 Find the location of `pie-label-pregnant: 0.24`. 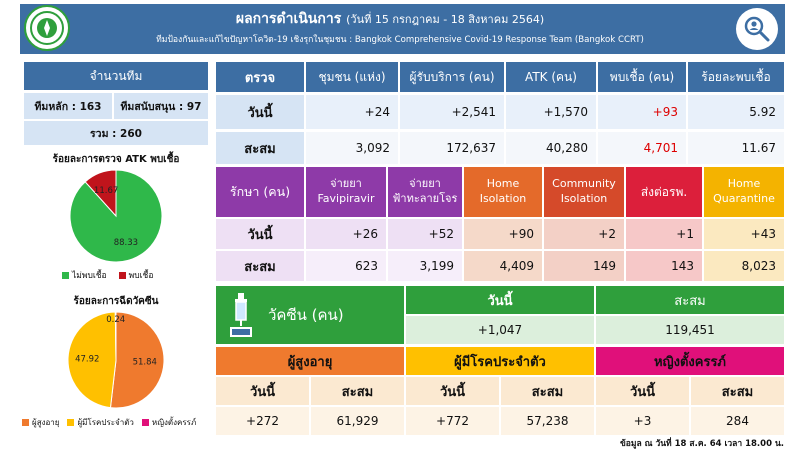

pie-label-pregnant: 0.24 is located at coordinates (115, 320).